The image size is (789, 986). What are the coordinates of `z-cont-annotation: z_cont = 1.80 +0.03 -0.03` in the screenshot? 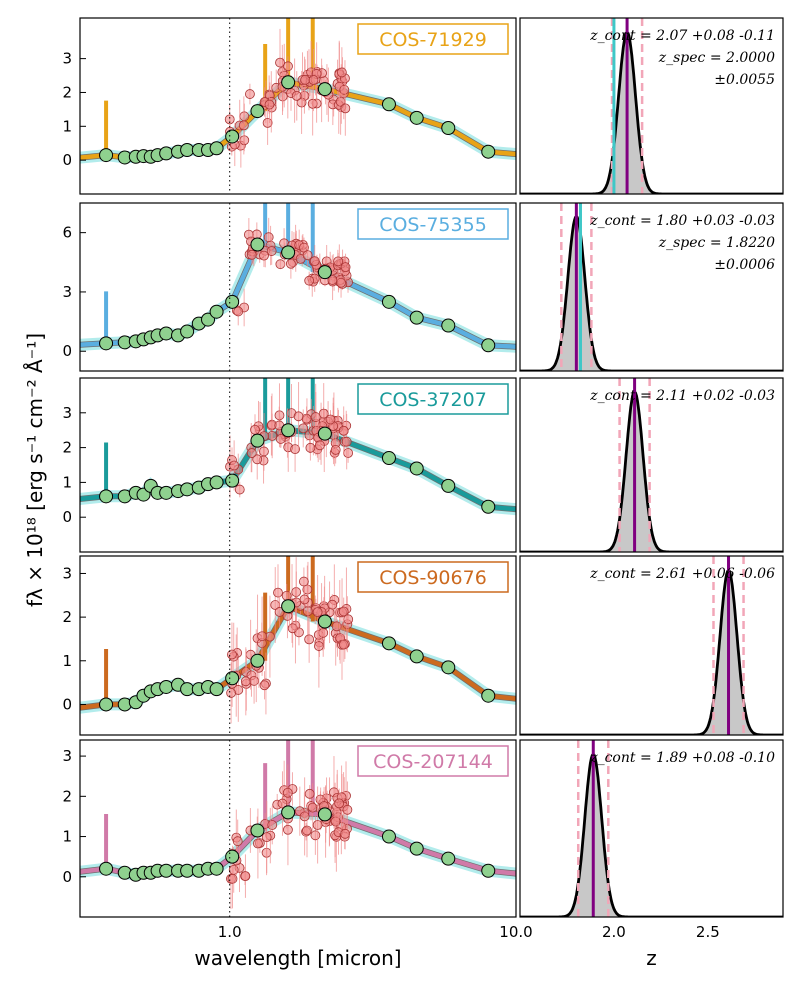 It's located at (682, 221).